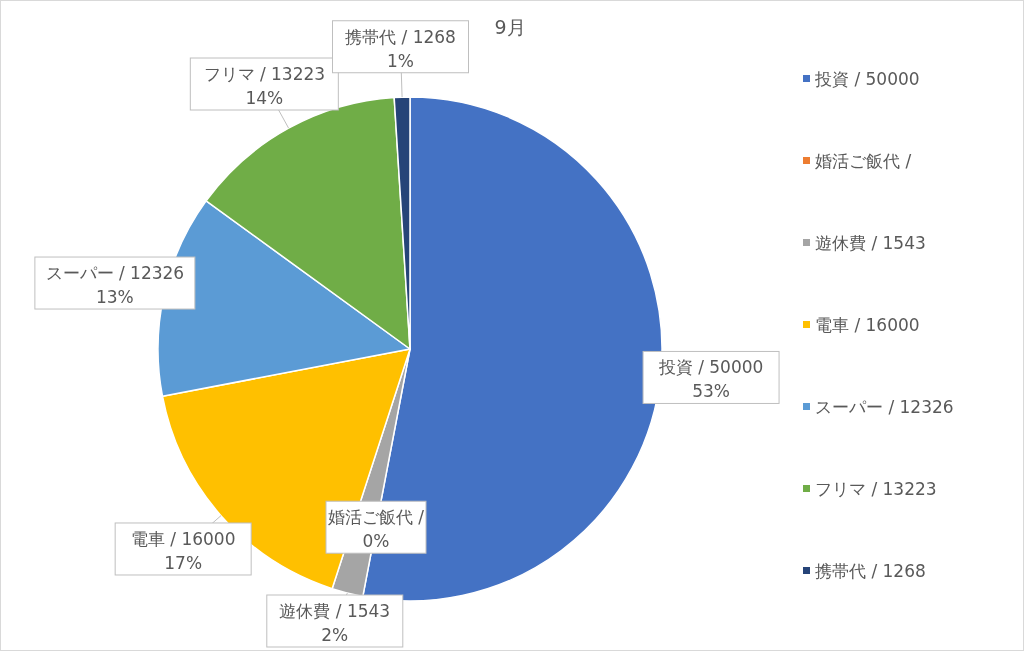 This screenshot has width=1024, height=651. Describe the element at coordinates (400, 36) in the screenshot. I see `slice-label: 携帯代 / 1268` at that location.